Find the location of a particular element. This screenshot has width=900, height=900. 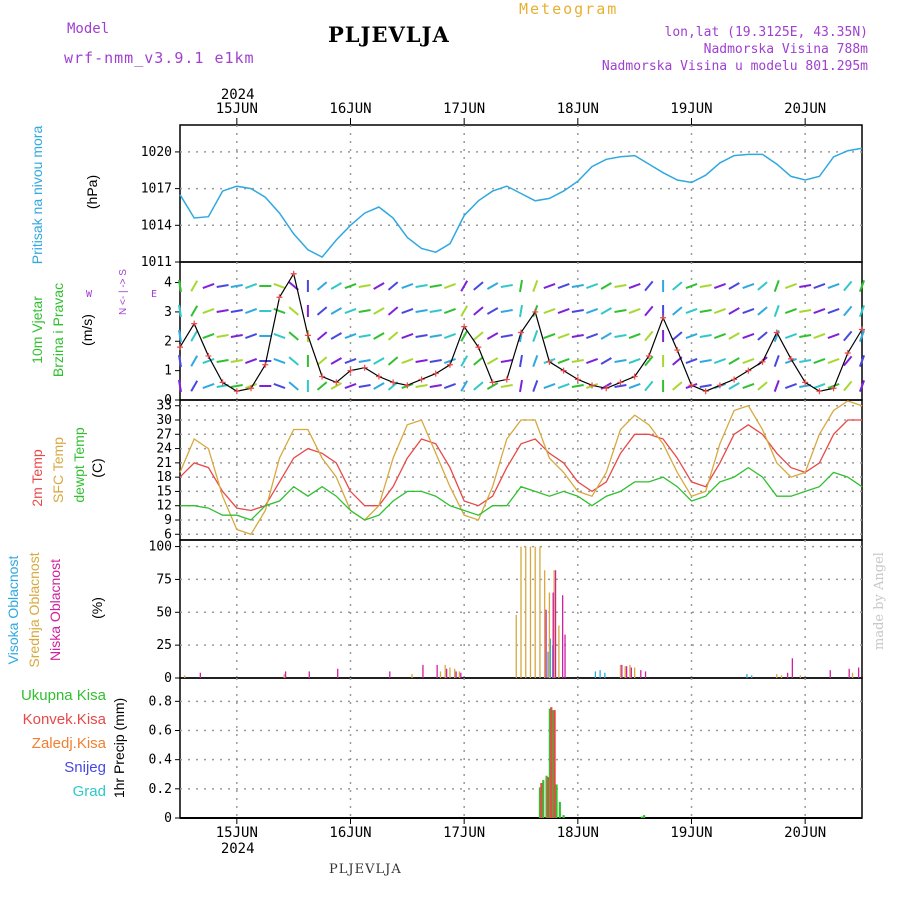

year-label-bottom: 2024 is located at coordinates (238, 849).